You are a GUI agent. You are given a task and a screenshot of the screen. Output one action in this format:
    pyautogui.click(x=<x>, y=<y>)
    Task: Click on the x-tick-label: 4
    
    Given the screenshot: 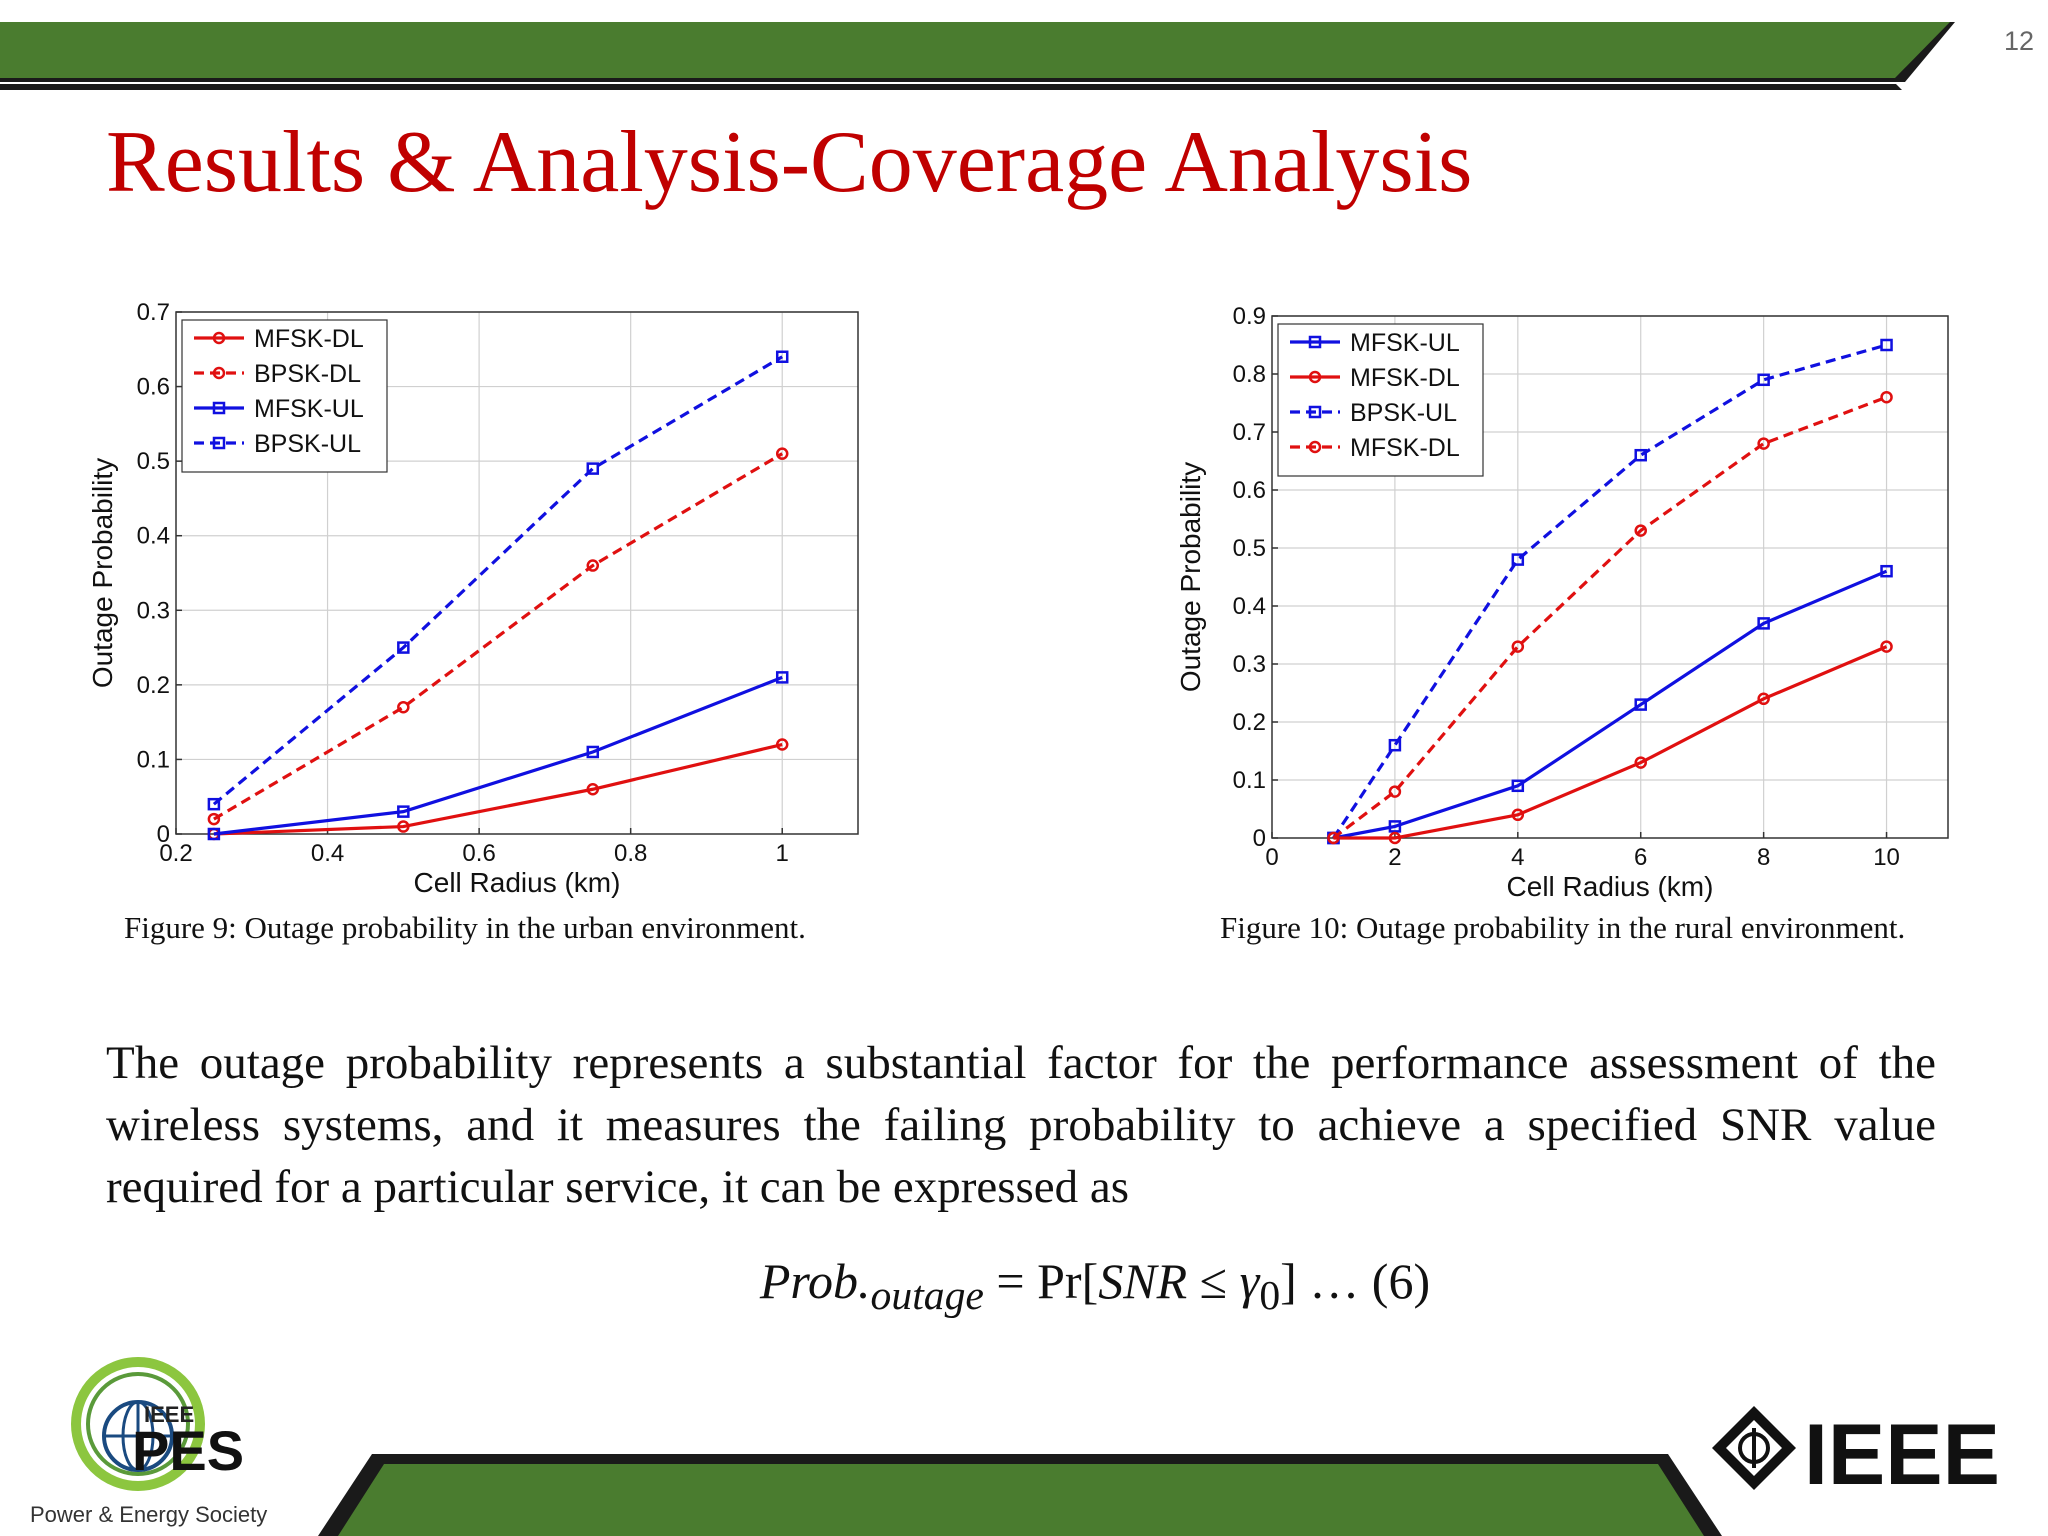 What is the action you would take?
    pyautogui.click(x=1517, y=857)
    